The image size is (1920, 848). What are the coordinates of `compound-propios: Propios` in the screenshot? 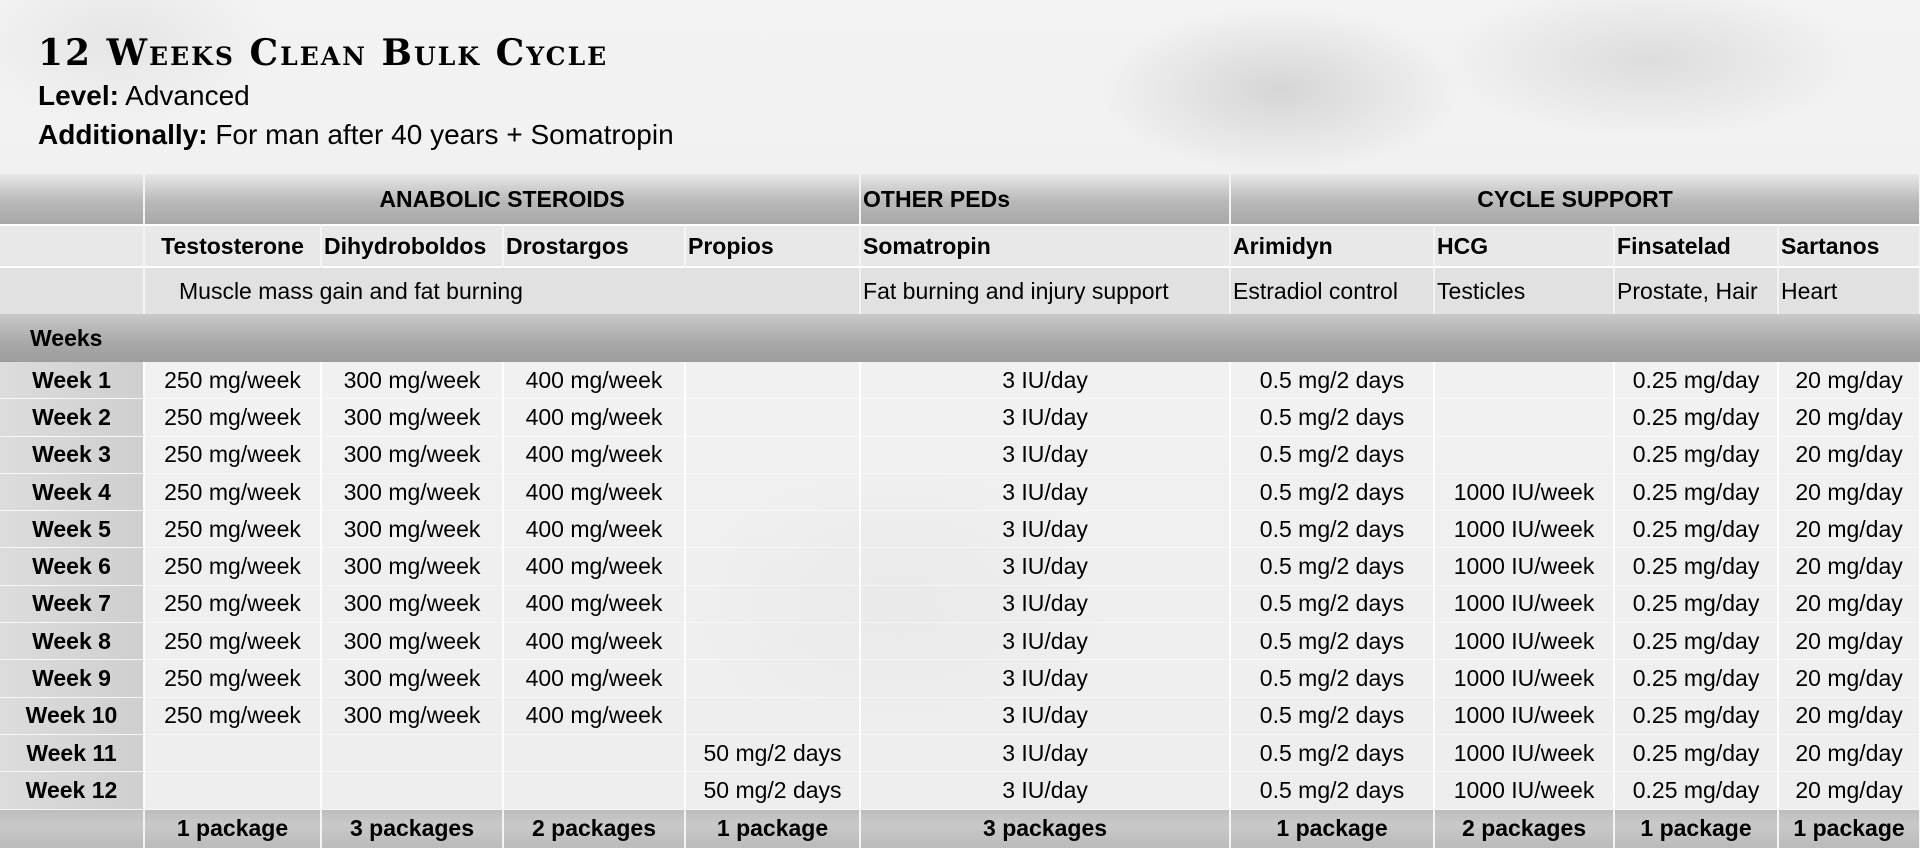 It's located at (773, 245).